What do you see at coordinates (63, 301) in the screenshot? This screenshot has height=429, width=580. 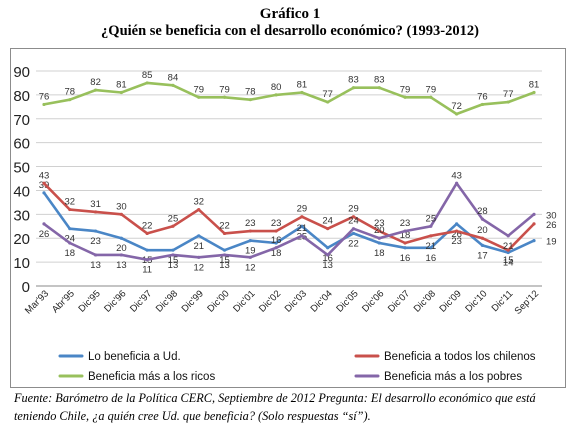 I see `x-tick-label: Abr'95` at bounding box center [63, 301].